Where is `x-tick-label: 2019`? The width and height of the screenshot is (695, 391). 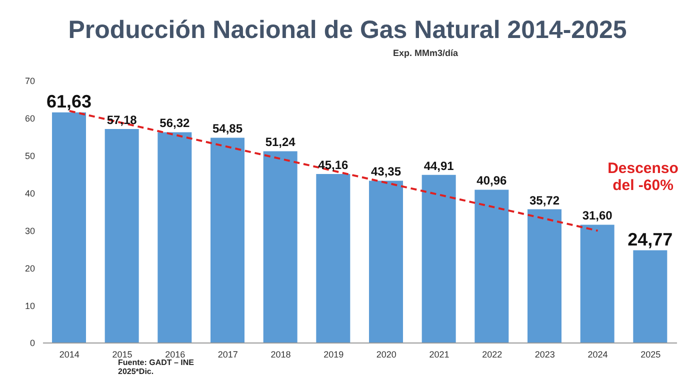 x-tick-label: 2019 is located at coordinates (334, 354).